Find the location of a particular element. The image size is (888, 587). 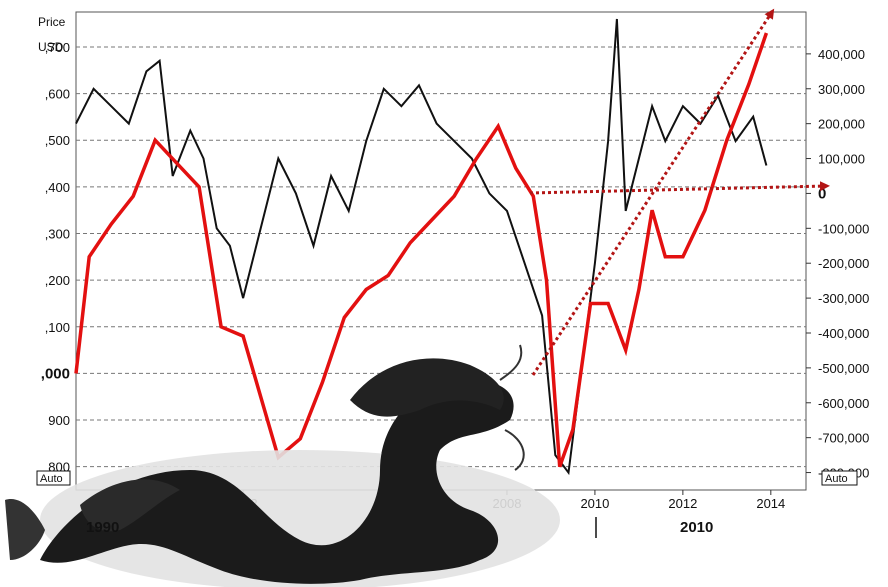

right-tick-label: 300,000 is located at coordinates (841, 89).